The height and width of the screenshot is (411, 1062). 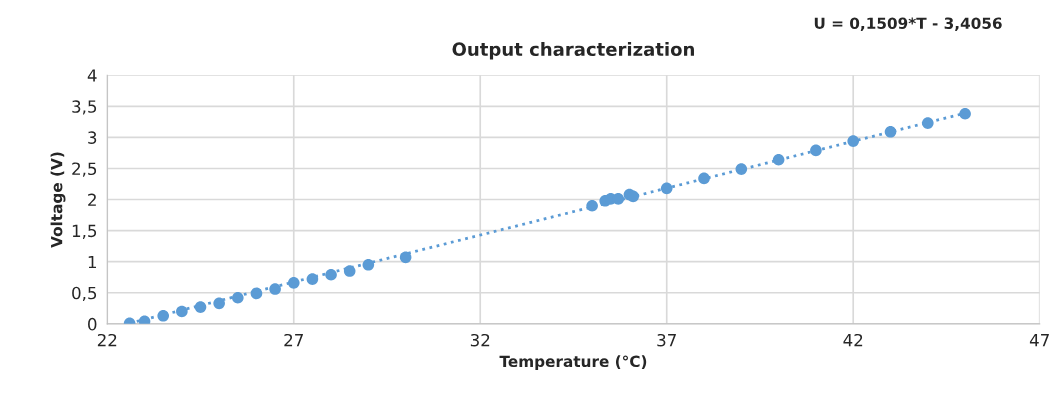 I want to click on y-tick-label: 1, so click(x=92, y=262).